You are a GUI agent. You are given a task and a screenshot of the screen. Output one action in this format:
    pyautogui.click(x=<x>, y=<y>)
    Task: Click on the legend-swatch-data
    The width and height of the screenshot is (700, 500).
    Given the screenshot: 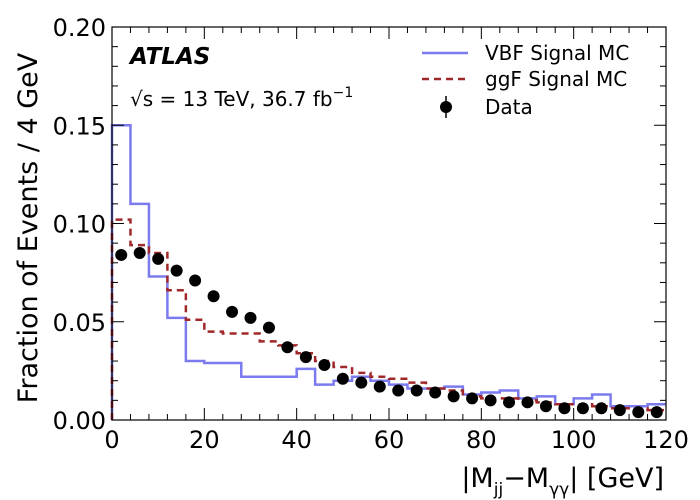 What is the action you would take?
    pyautogui.click(x=446, y=107)
    